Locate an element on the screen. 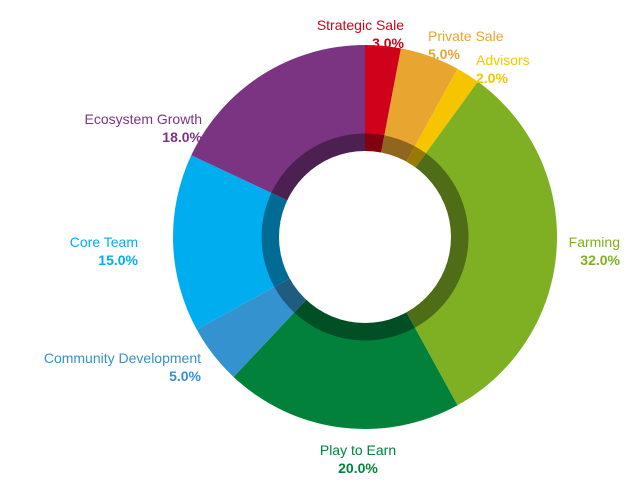 Image resolution: width=640 pixels, height=496 pixels. slice-advisors is located at coordinates (446, 111).